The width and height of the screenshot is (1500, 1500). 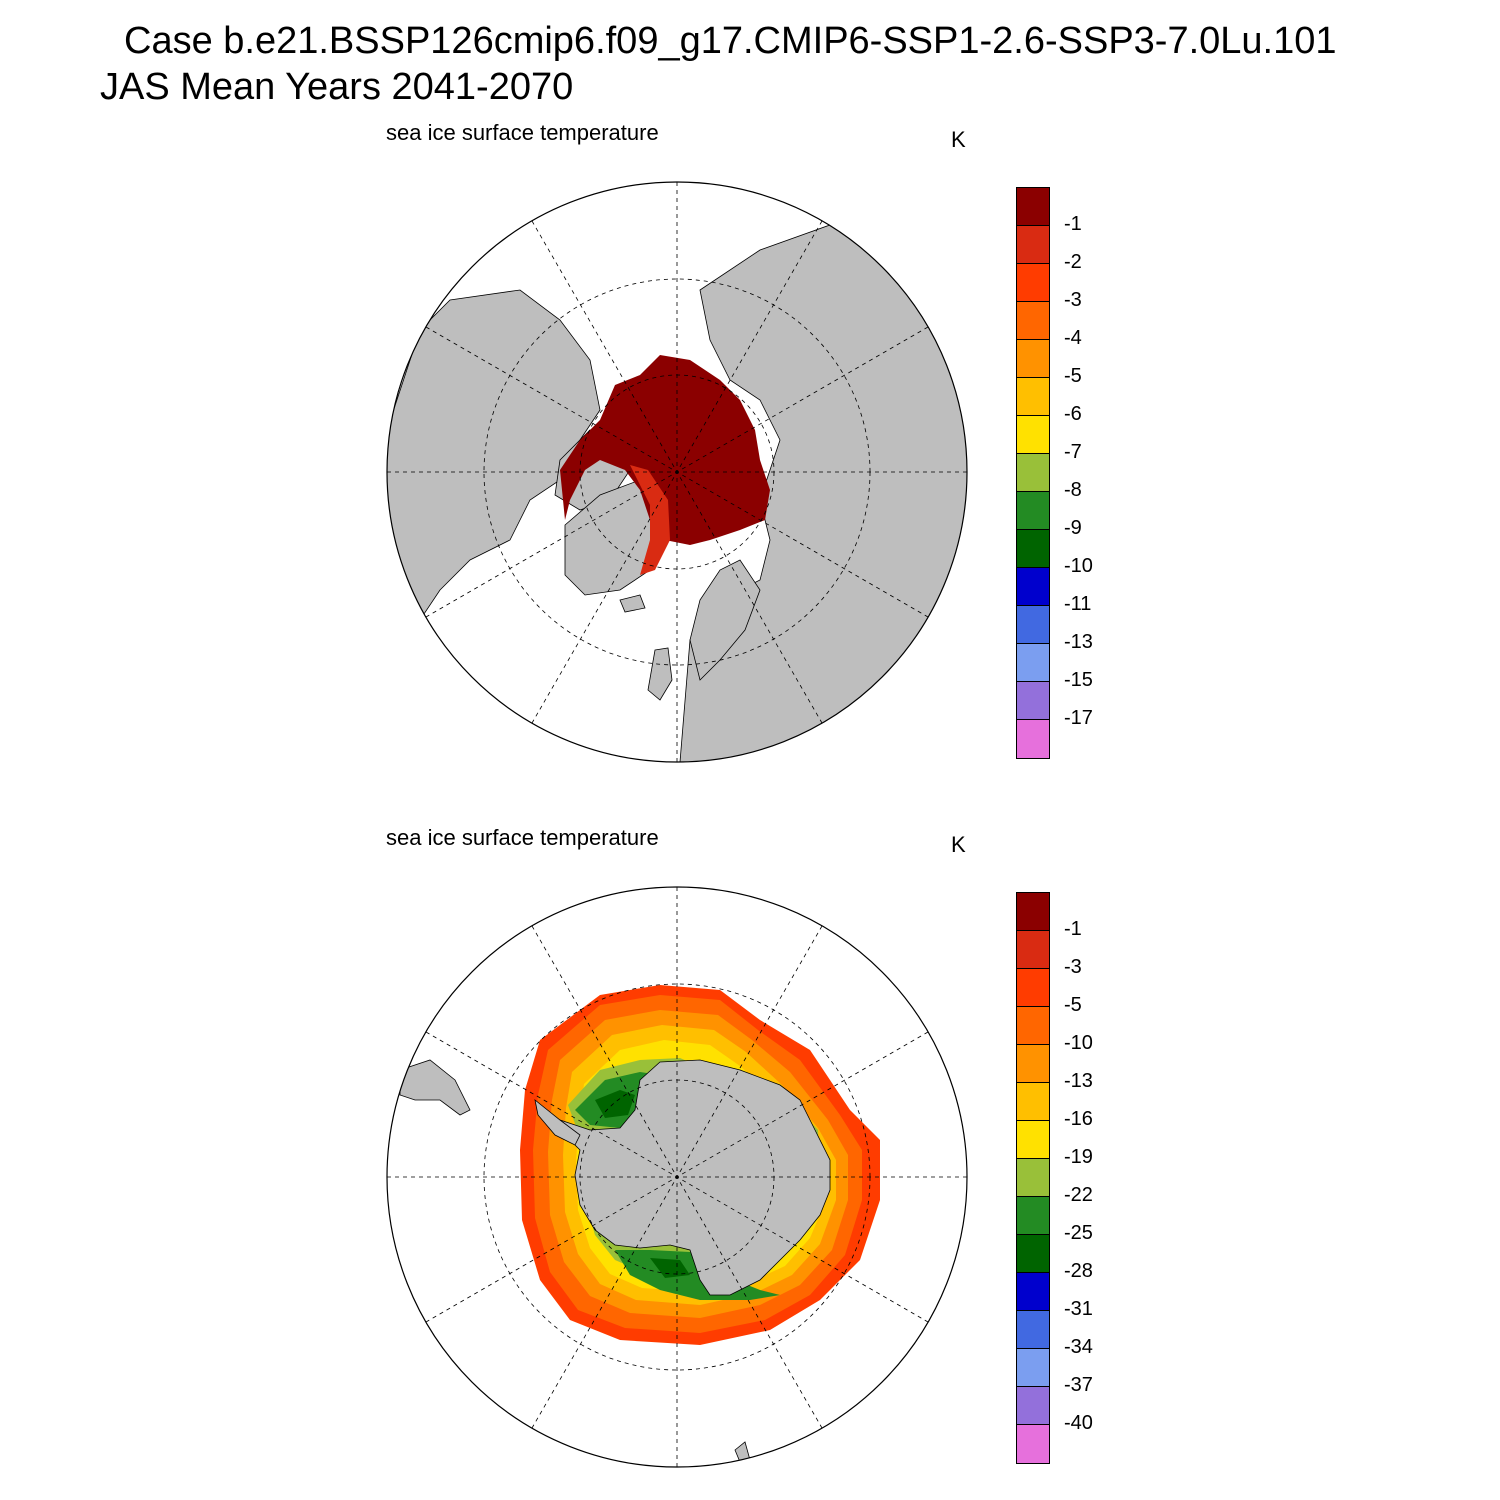 I want to click on colorbar-label: -28, so click(x=1078, y=1271).